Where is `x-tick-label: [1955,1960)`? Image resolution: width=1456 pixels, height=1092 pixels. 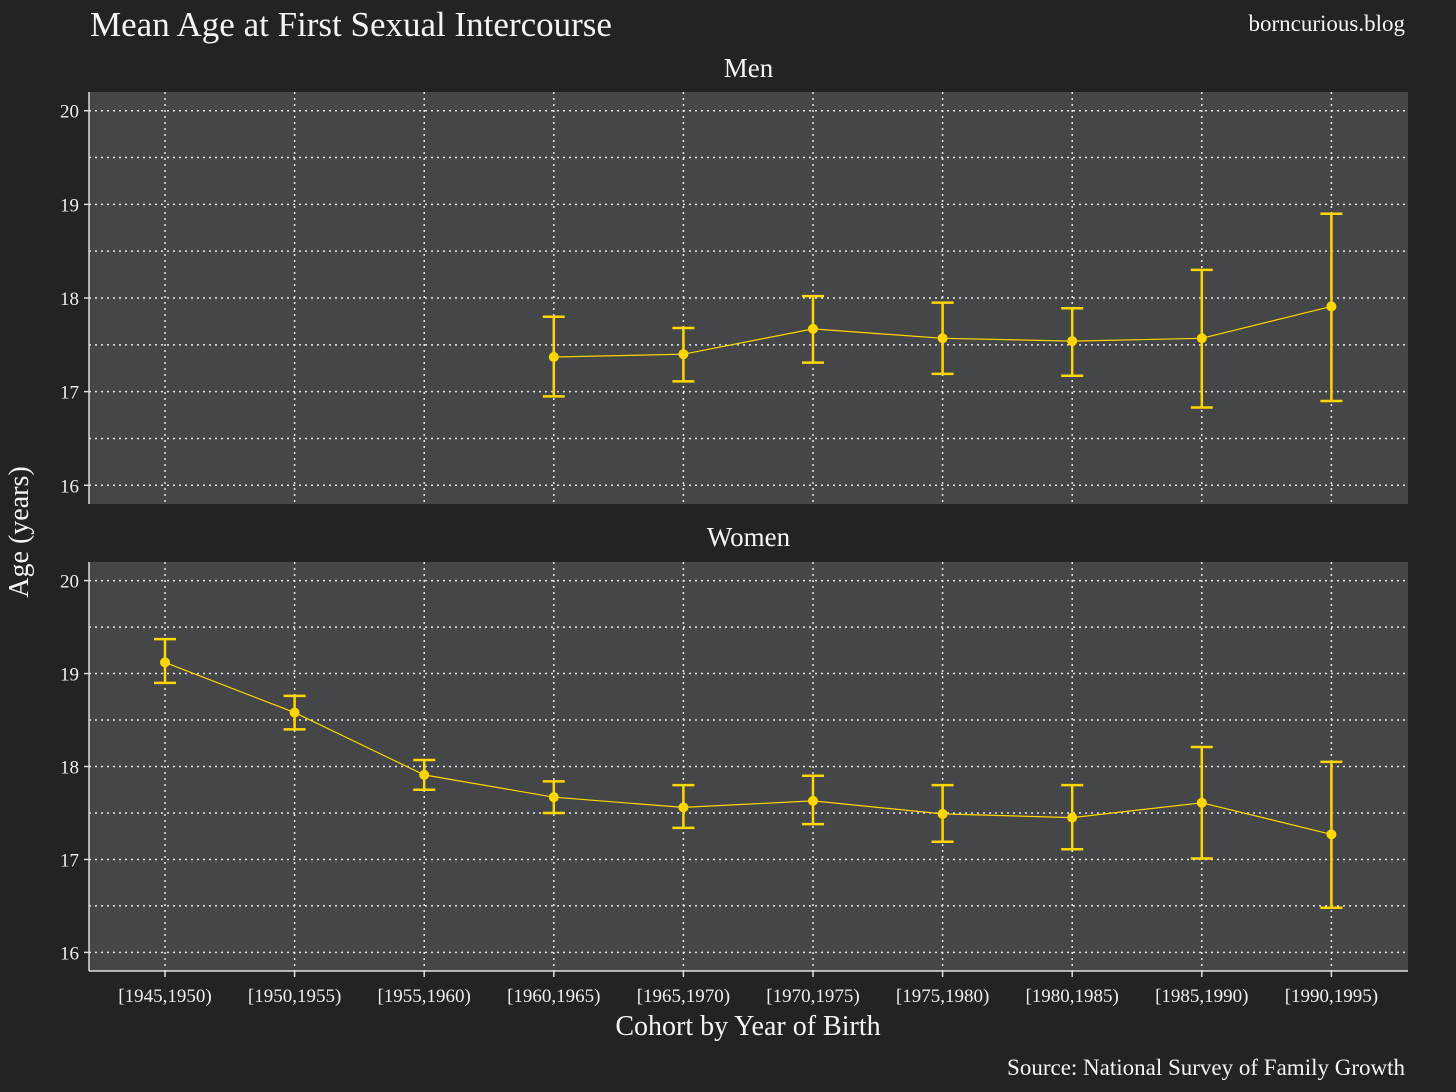 x-tick-label: [1955,1960) is located at coordinates (423, 996).